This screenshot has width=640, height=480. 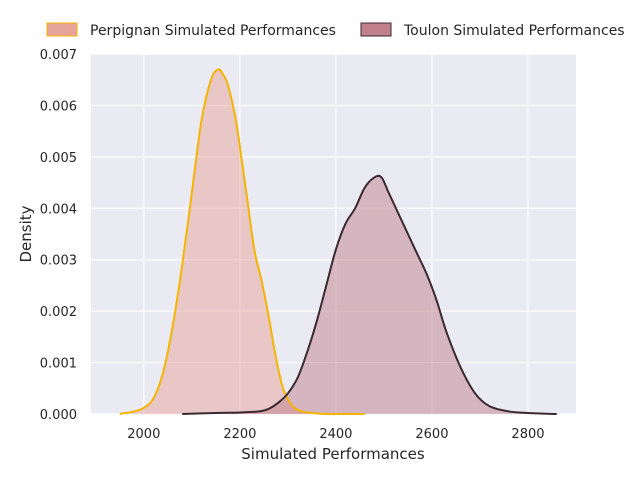 I want to click on x-tick-label: 2000, so click(x=143, y=434).